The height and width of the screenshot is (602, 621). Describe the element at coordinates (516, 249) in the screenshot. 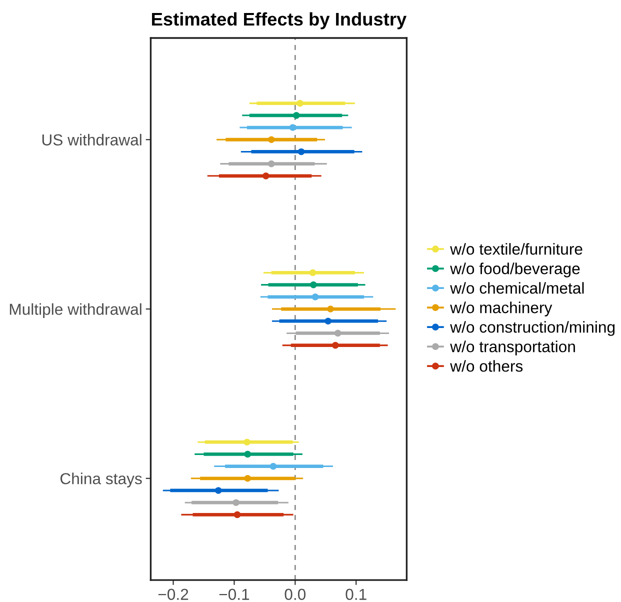

I see `legend-label: w/o textile/furniture` at that location.